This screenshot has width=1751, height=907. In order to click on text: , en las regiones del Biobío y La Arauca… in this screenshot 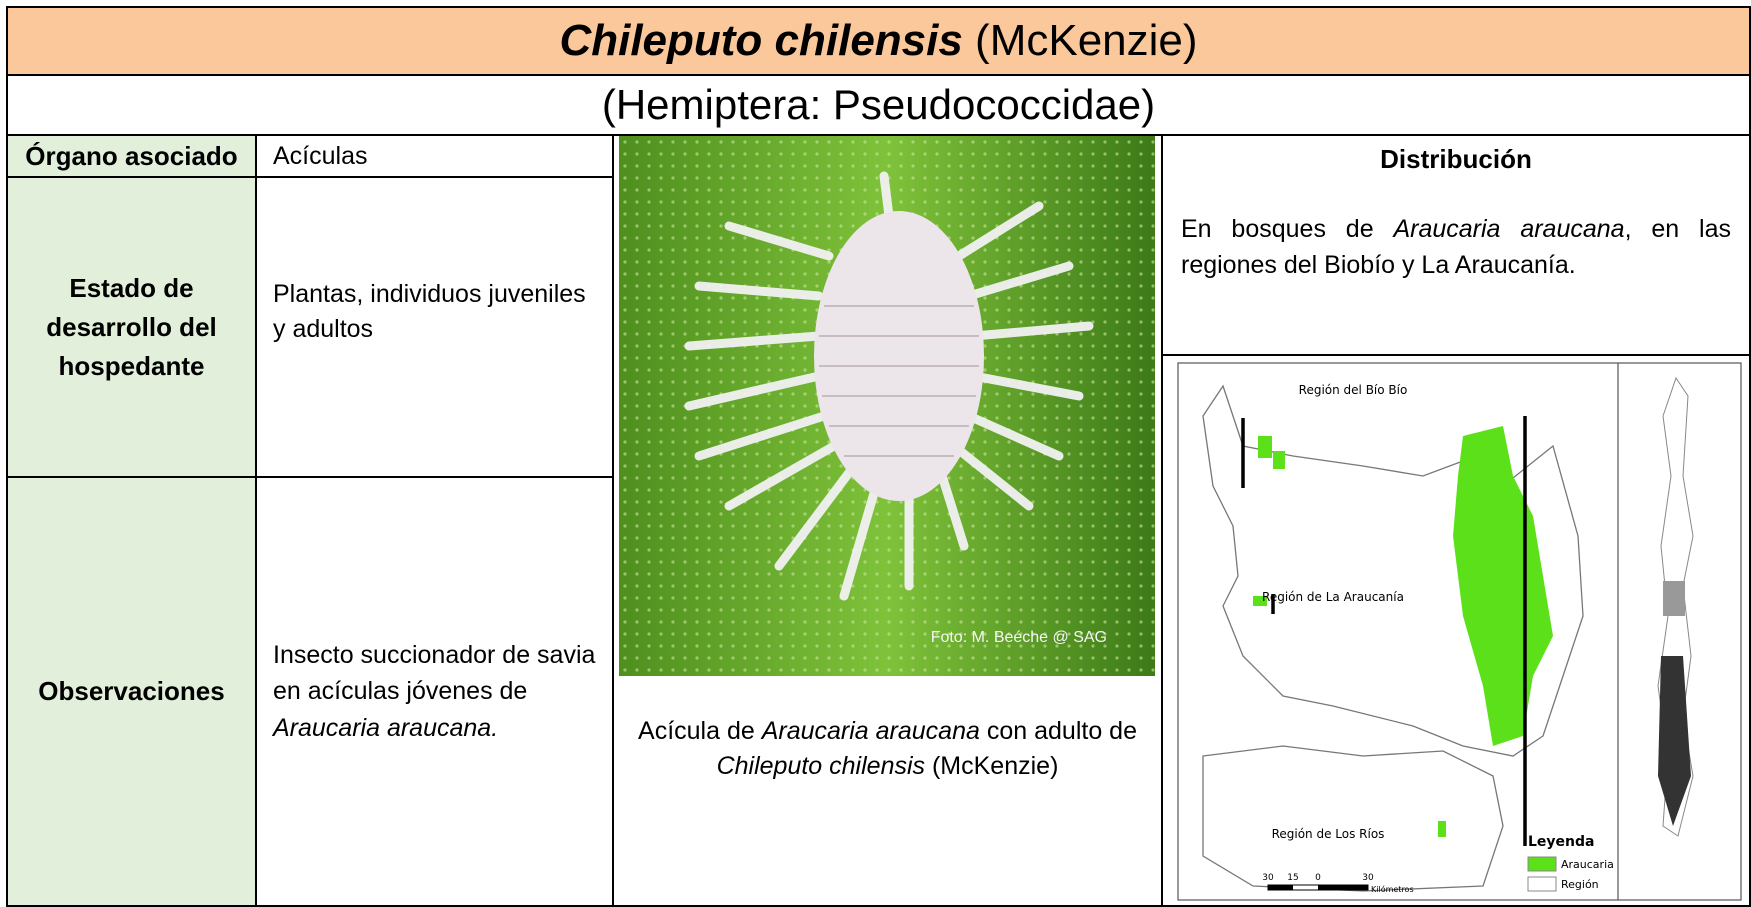, I will do `click(1456, 247)`.